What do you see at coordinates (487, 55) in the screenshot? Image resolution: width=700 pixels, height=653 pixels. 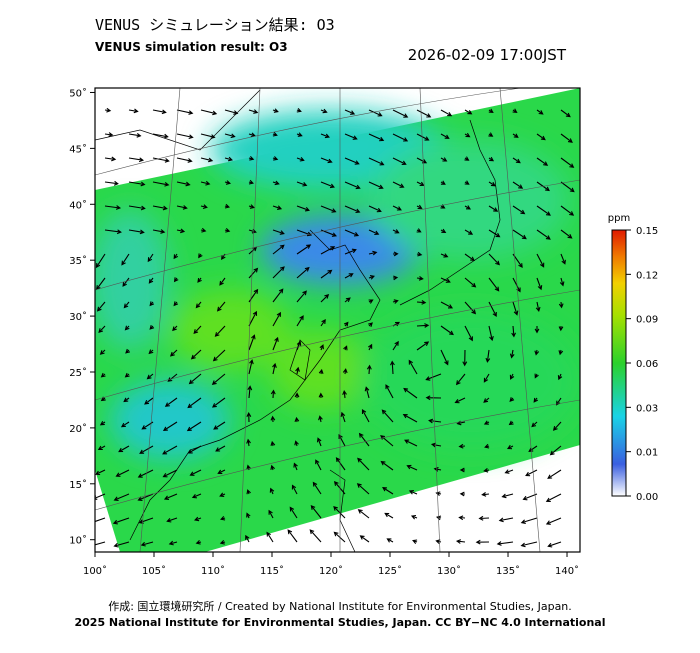 I see `timestamp: 2026-02-09 17:00JST` at bounding box center [487, 55].